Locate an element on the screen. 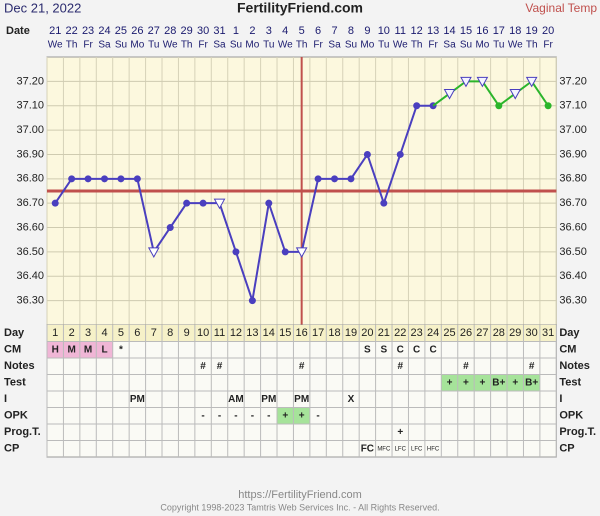  cycle-day: 2 is located at coordinates (72, 333).